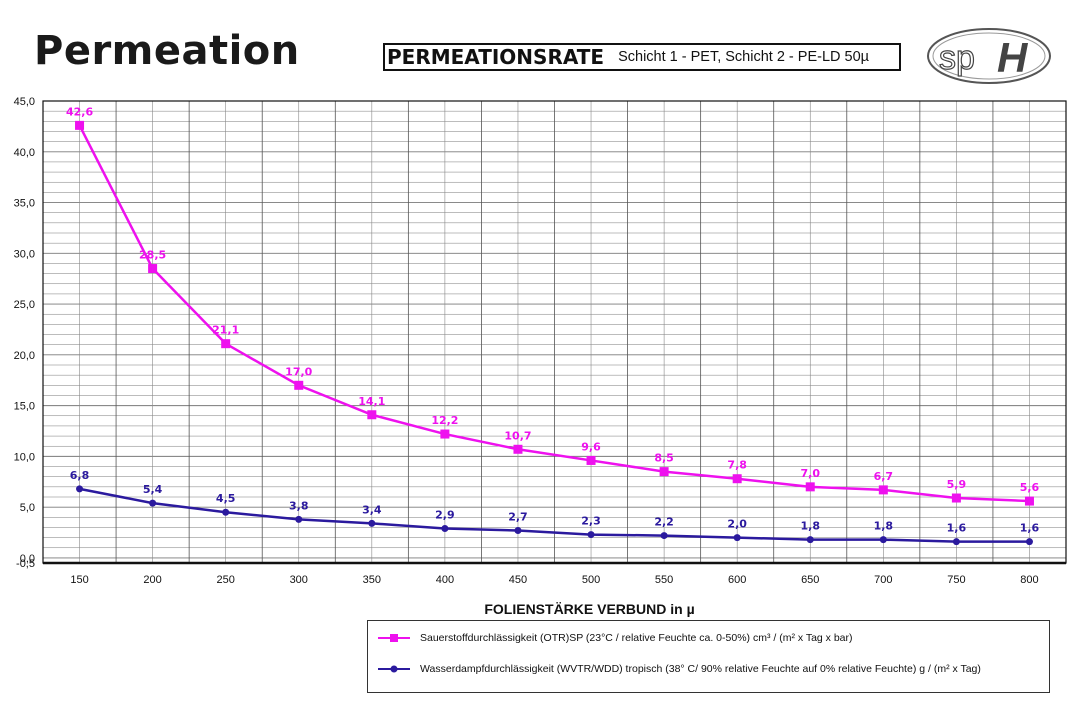  Describe the element at coordinates (444, 420) in the screenshot. I see `data-label: 12,2` at that location.